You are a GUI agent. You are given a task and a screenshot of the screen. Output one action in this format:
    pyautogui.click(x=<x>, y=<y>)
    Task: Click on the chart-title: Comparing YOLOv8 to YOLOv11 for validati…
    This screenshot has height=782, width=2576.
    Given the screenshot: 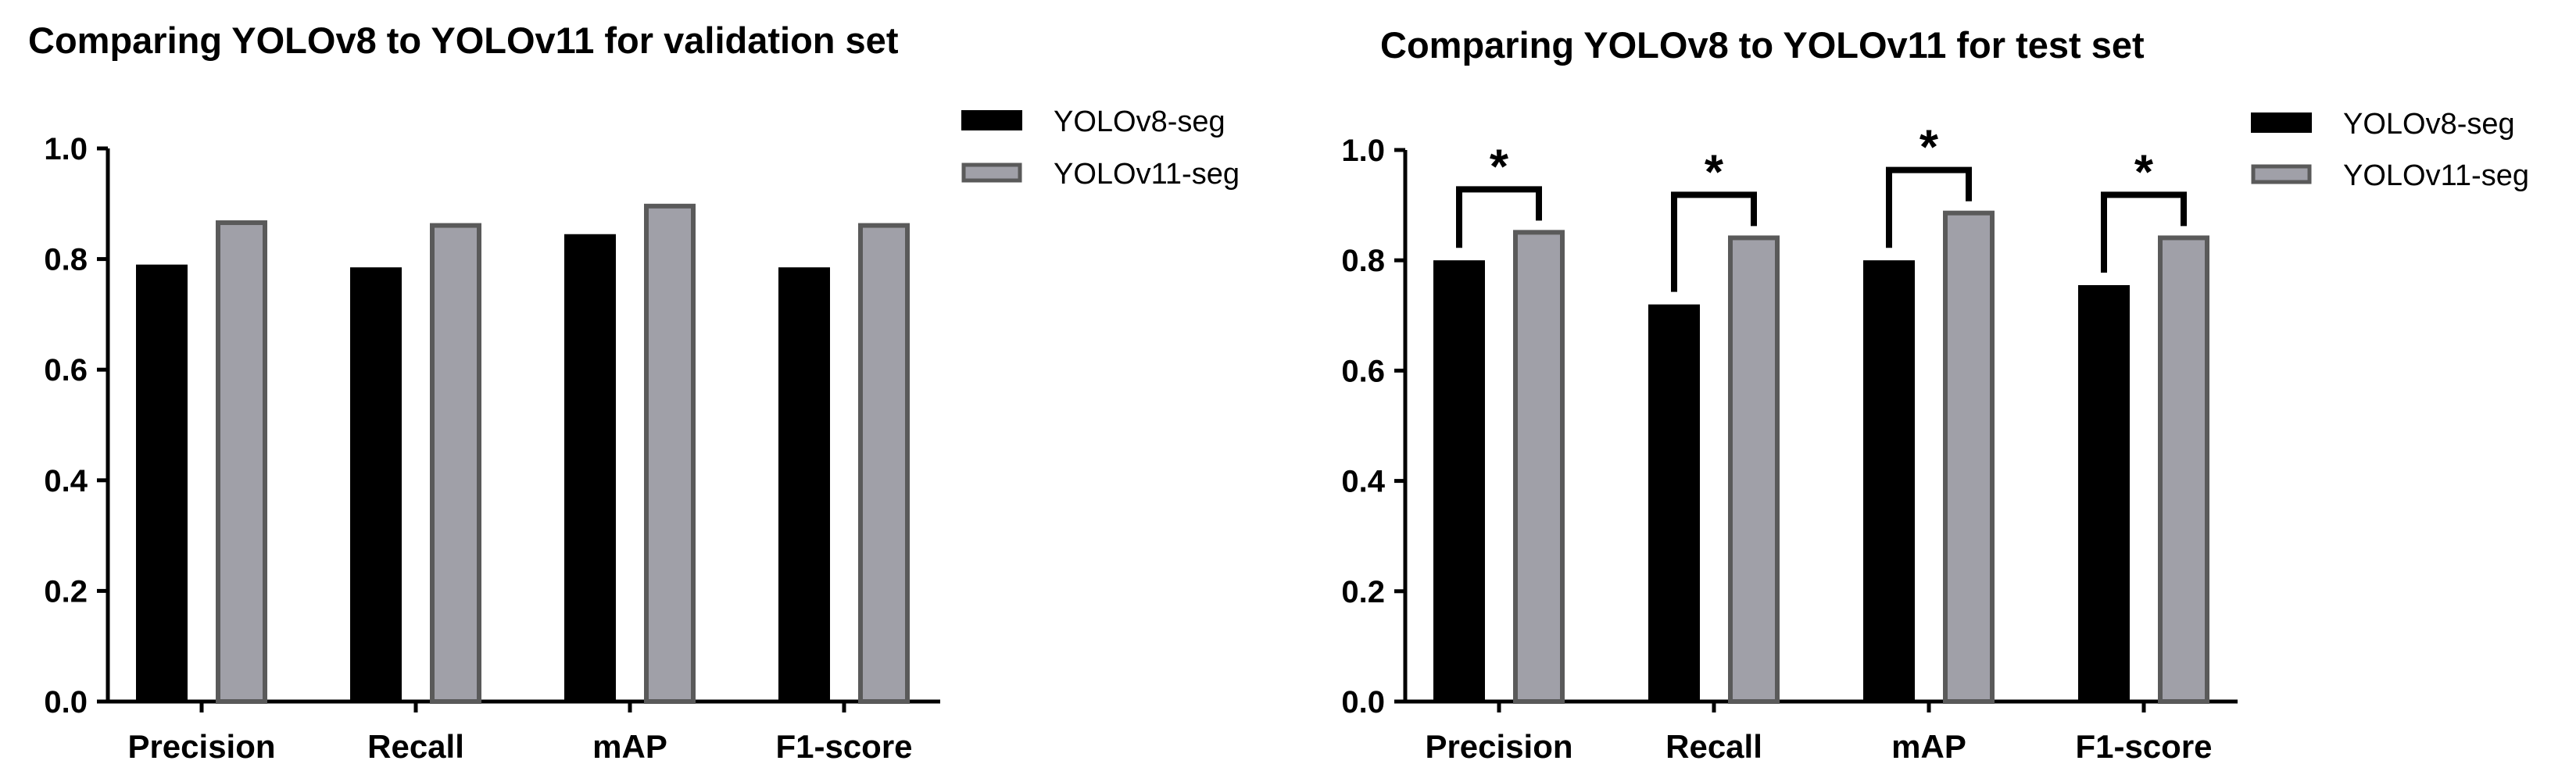 What is the action you would take?
    pyautogui.click(x=463, y=40)
    